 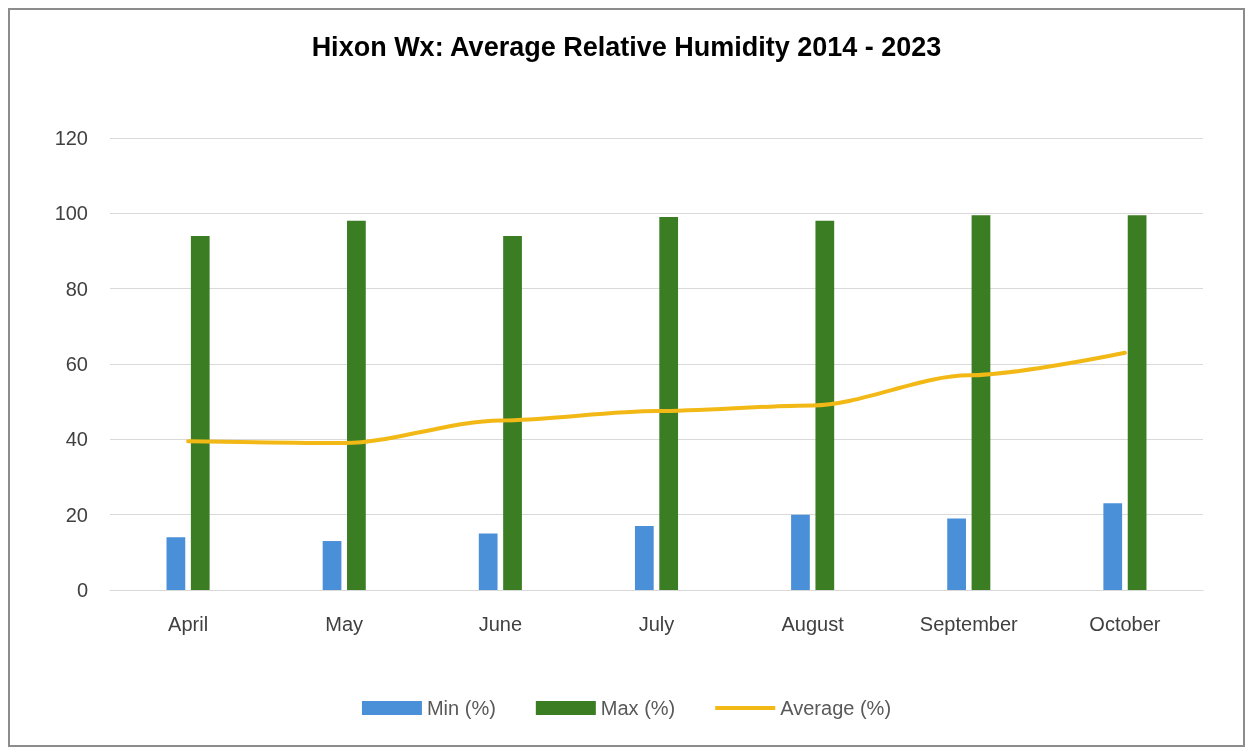 What do you see at coordinates (76, 364) in the screenshot?
I see `y-tick-label: 60` at bounding box center [76, 364].